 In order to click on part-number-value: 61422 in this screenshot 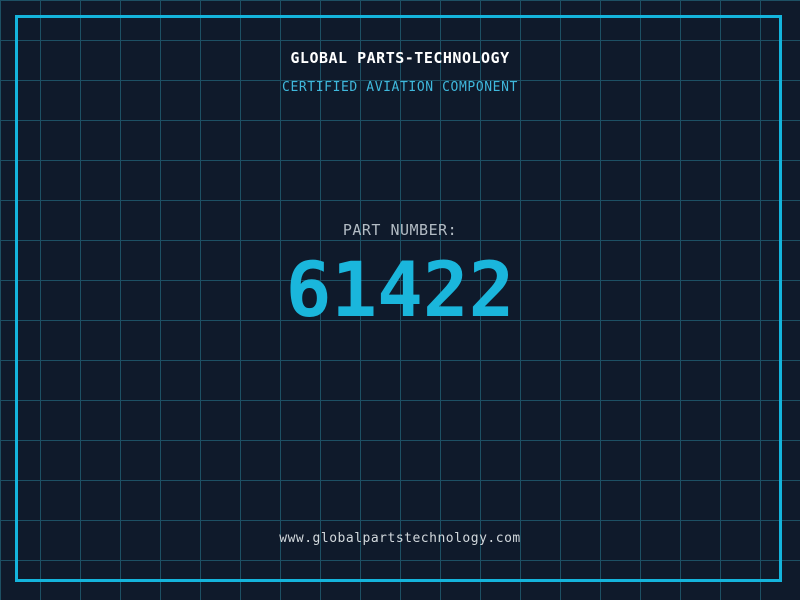, I will do `click(400, 289)`.